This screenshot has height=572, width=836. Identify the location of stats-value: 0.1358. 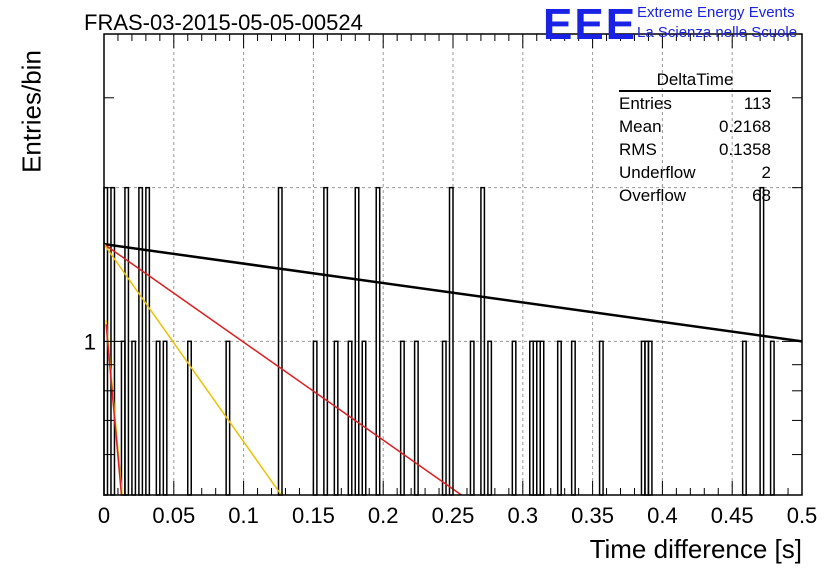
(745, 149).